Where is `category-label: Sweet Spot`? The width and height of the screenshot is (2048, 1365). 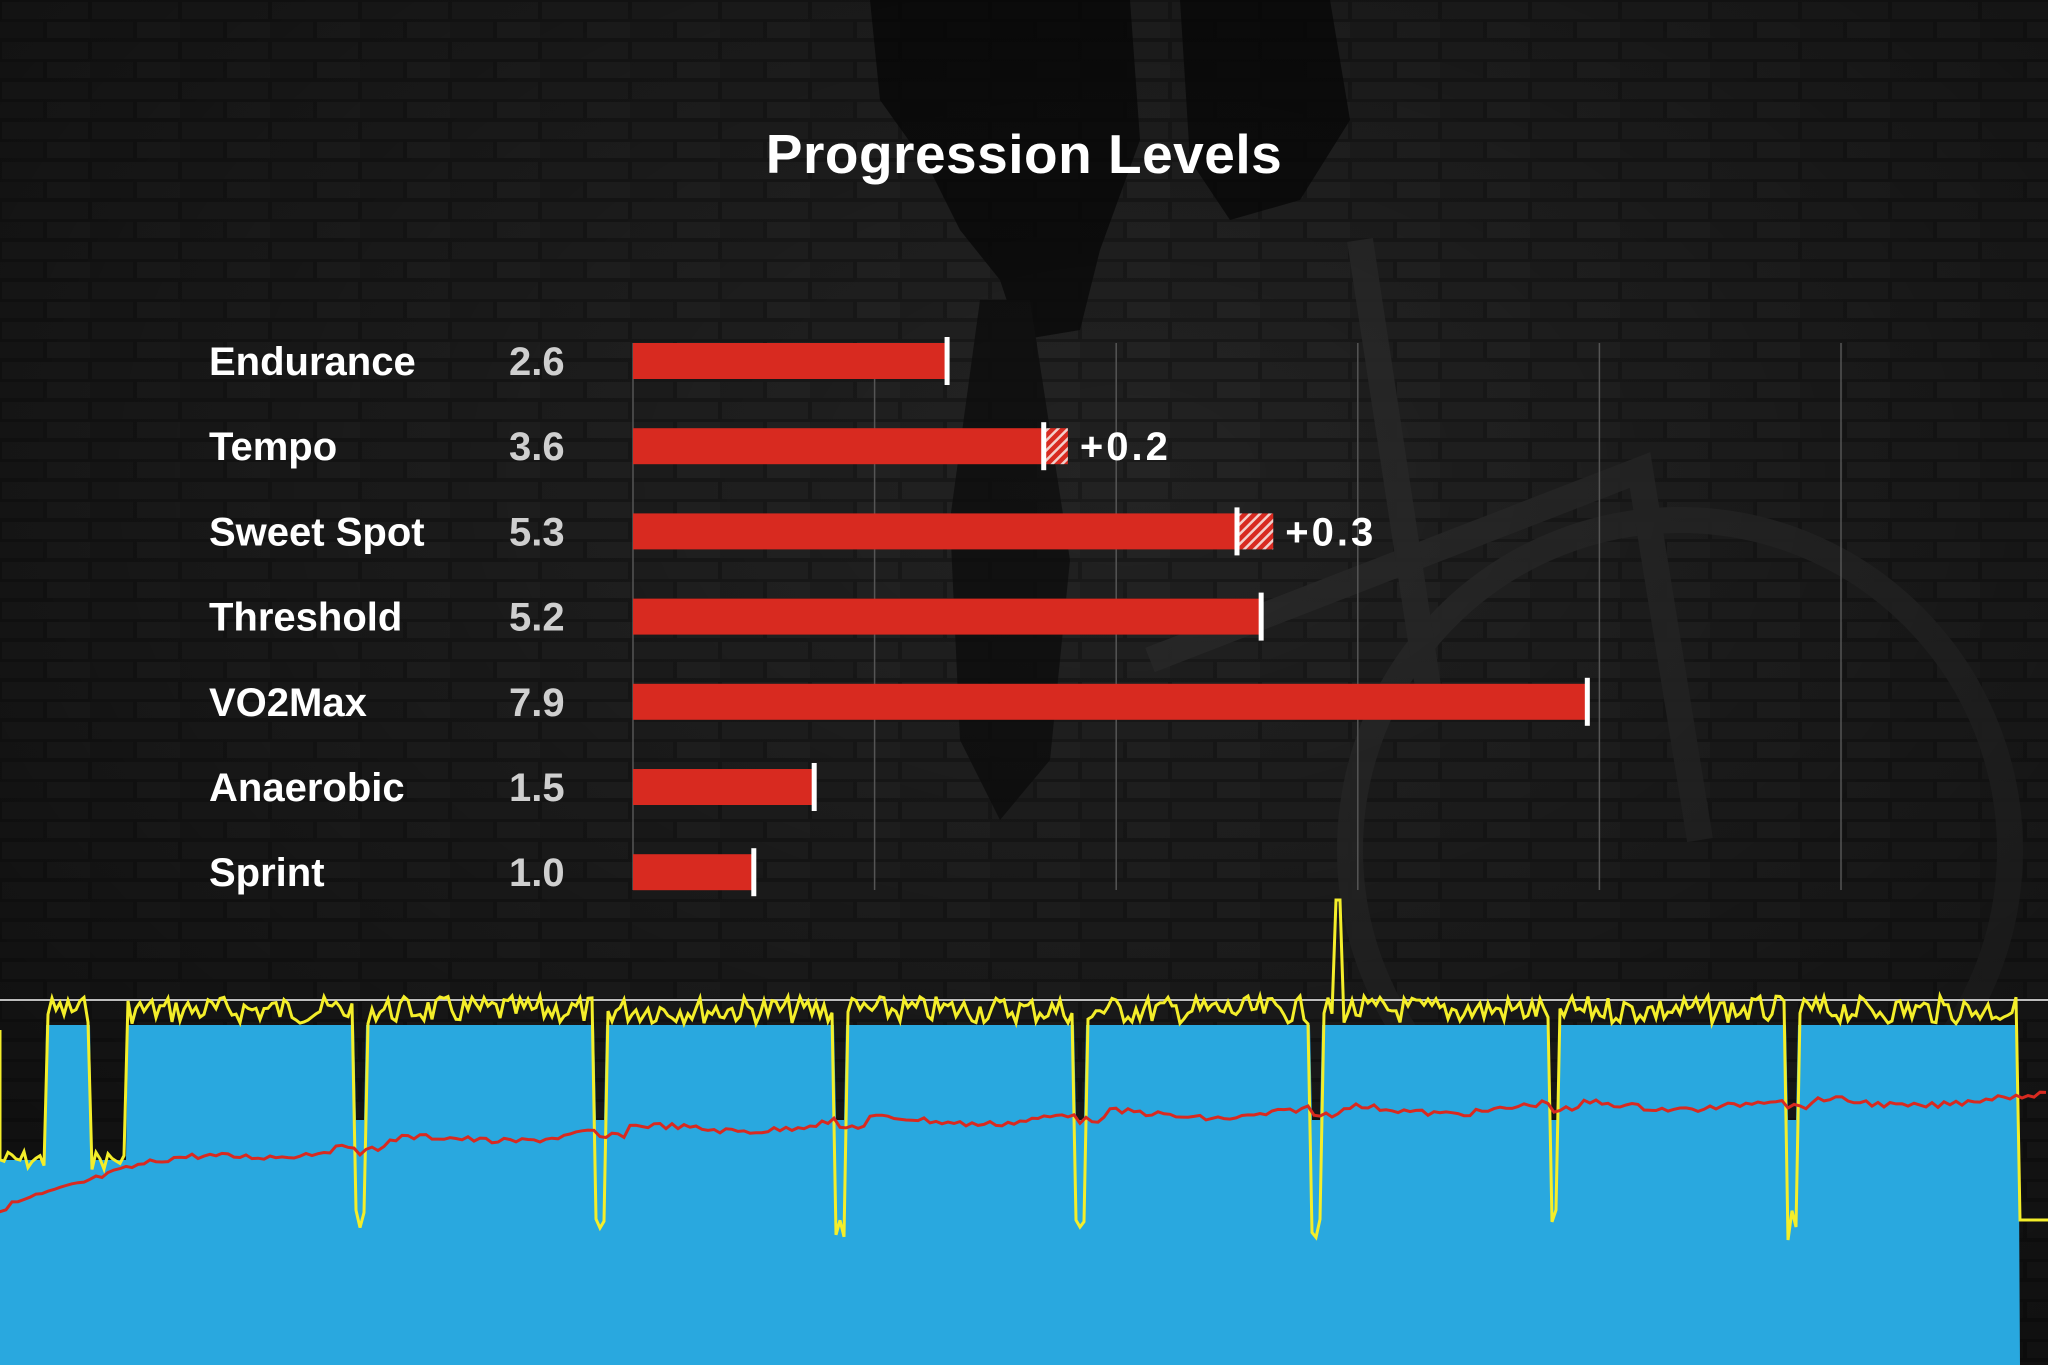
category-label: Sweet Spot is located at coordinates (317, 532).